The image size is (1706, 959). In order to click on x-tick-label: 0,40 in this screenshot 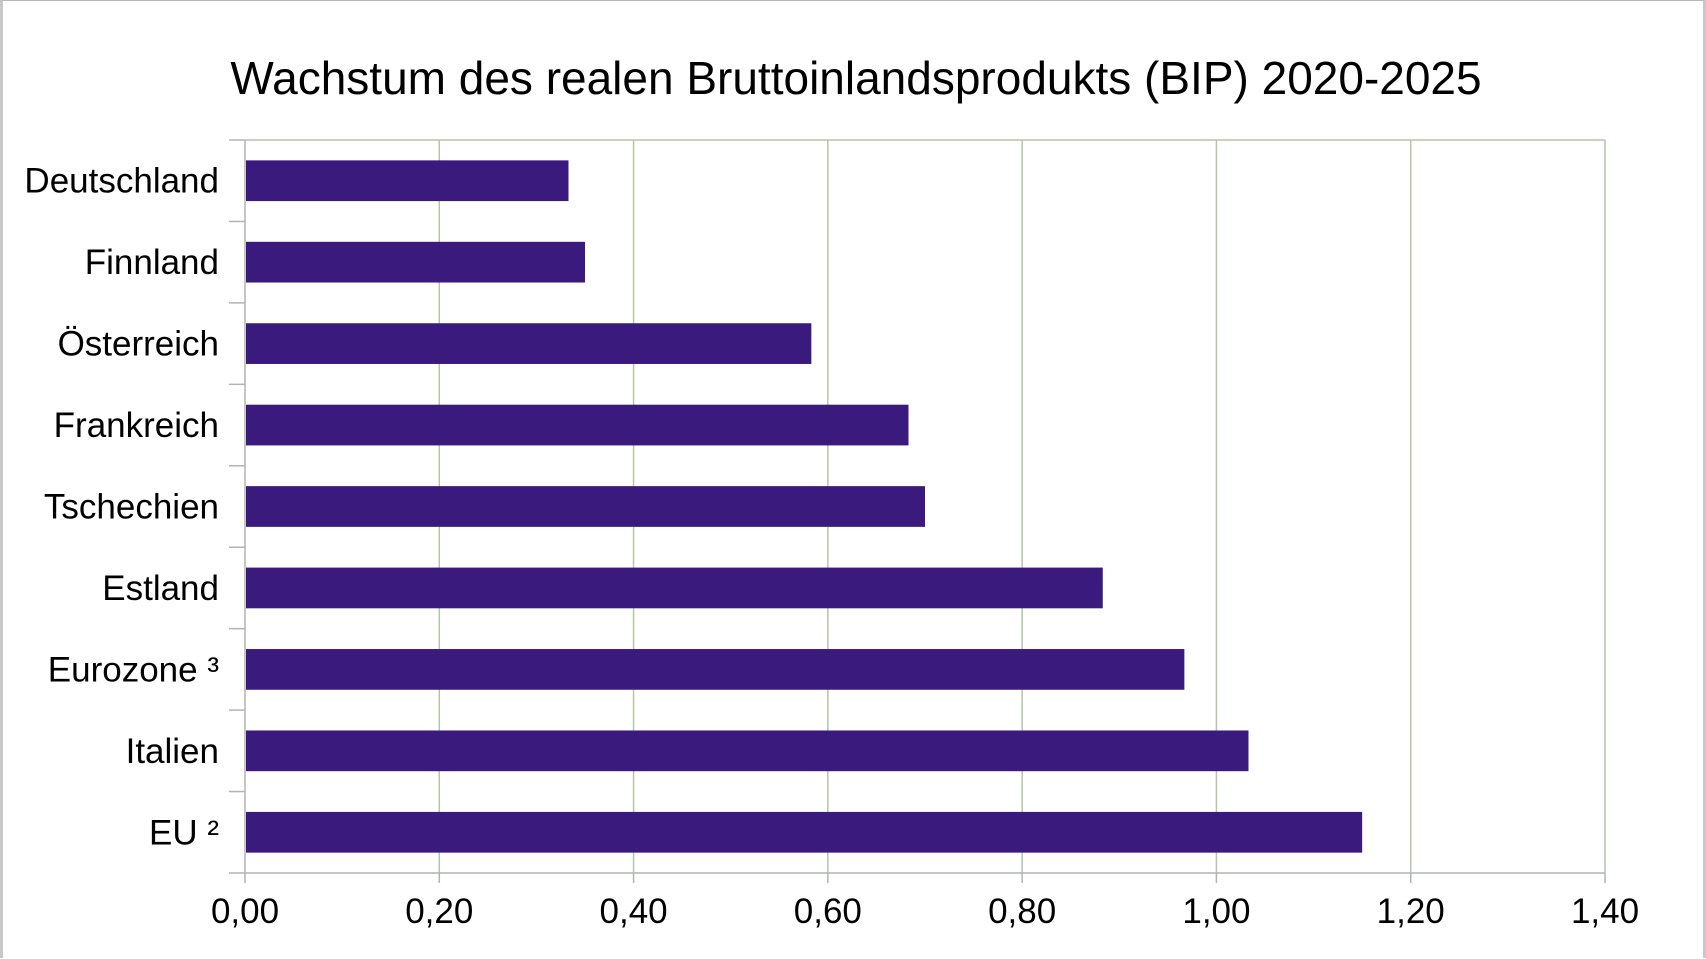, I will do `click(634, 911)`.